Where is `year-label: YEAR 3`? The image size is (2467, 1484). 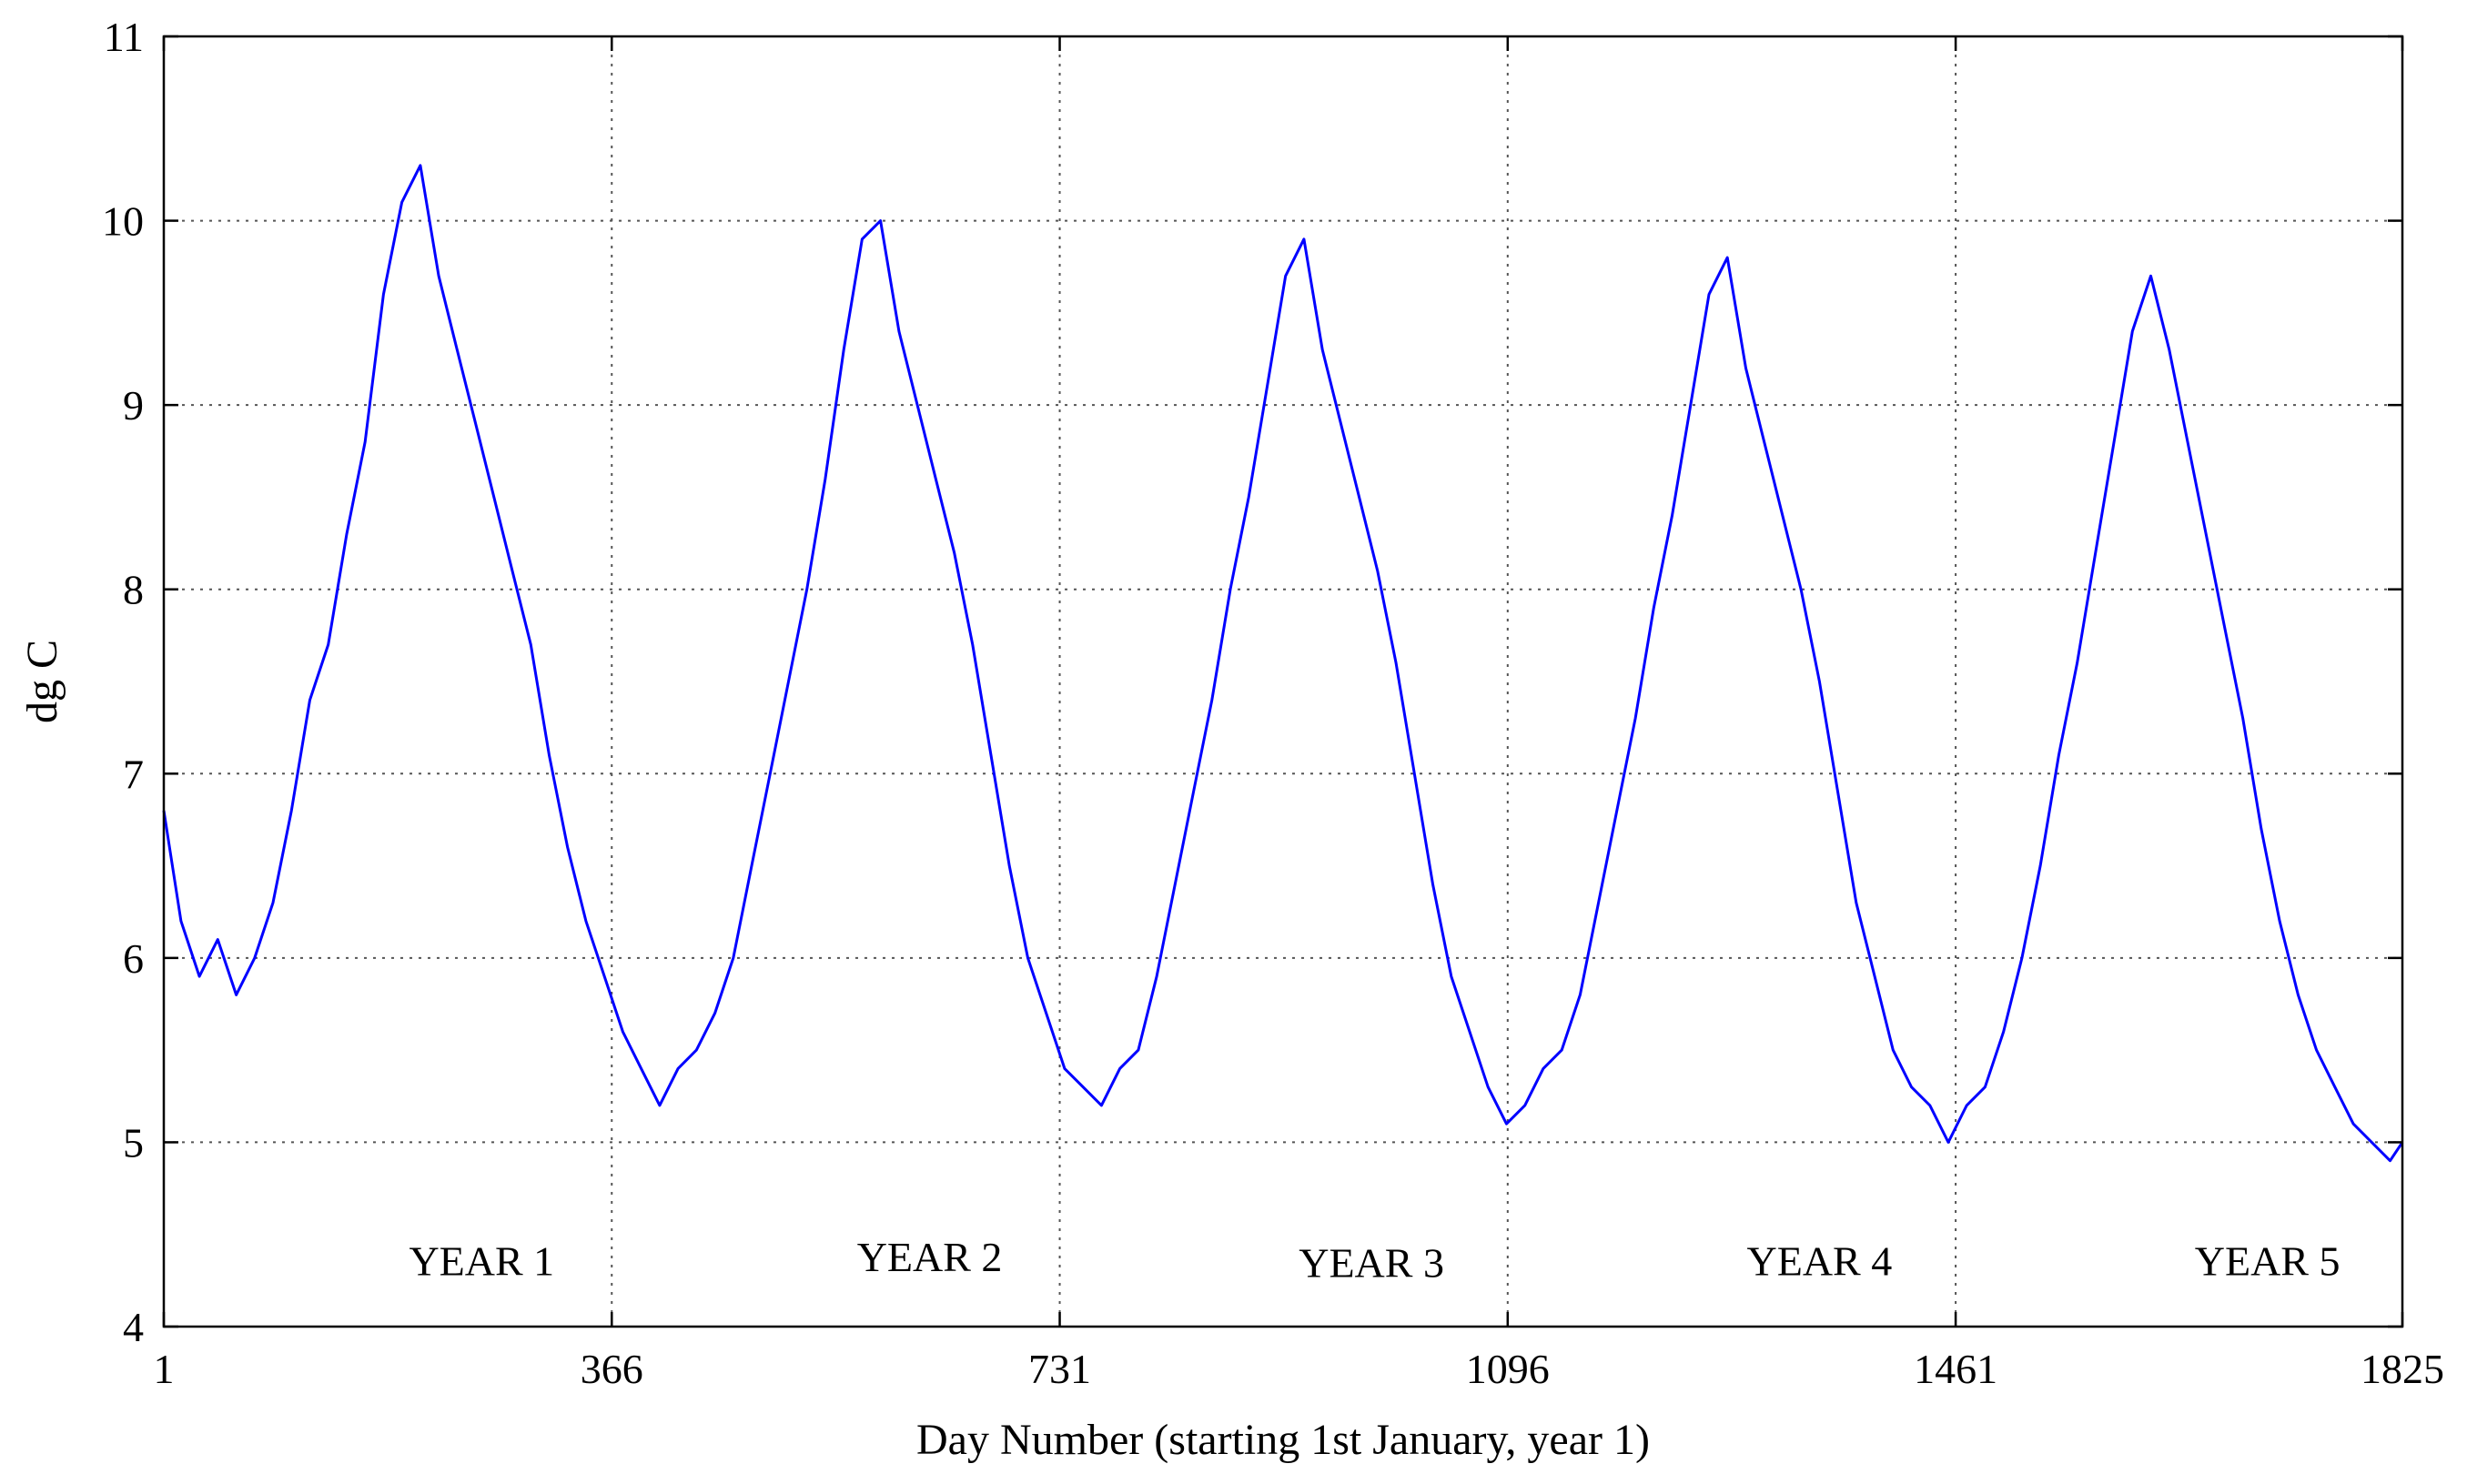
year-label: YEAR 3 is located at coordinates (1371, 1262).